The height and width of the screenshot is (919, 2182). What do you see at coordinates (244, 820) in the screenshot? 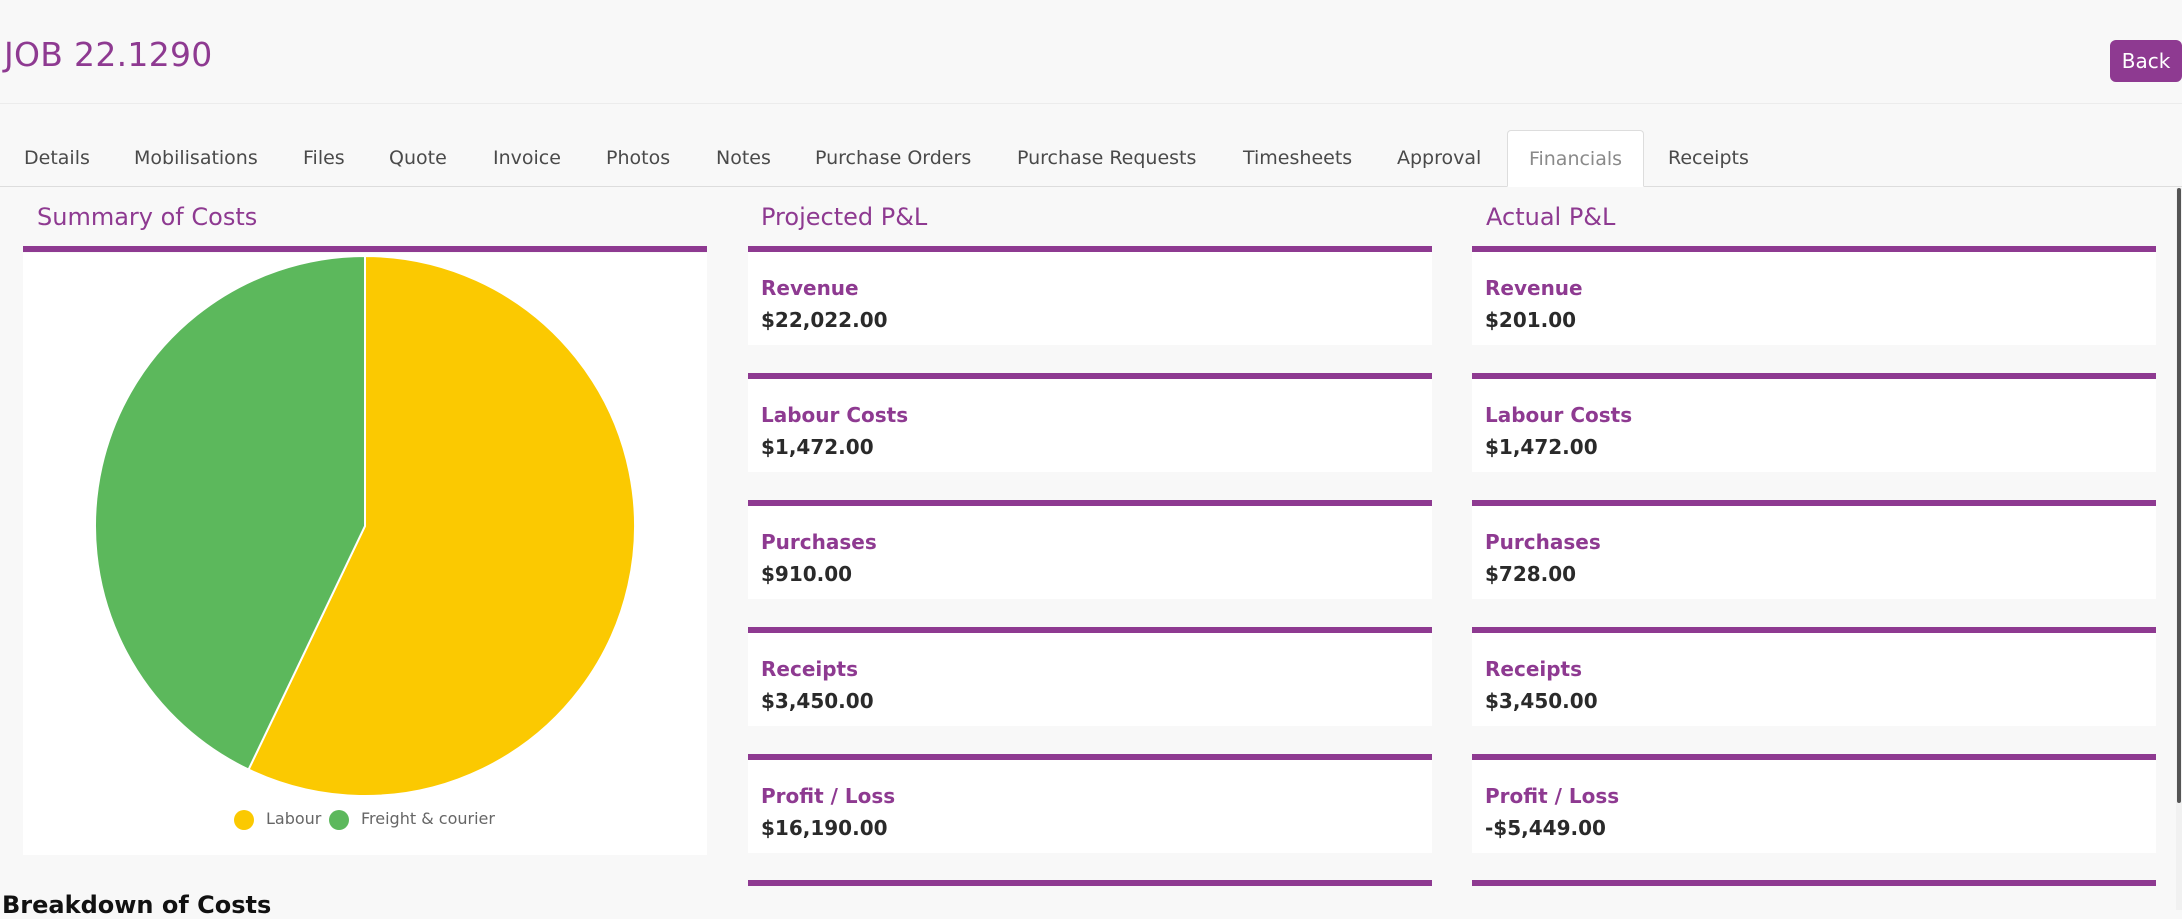
I see `legend-swatch-labour` at bounding box center [244, 820].